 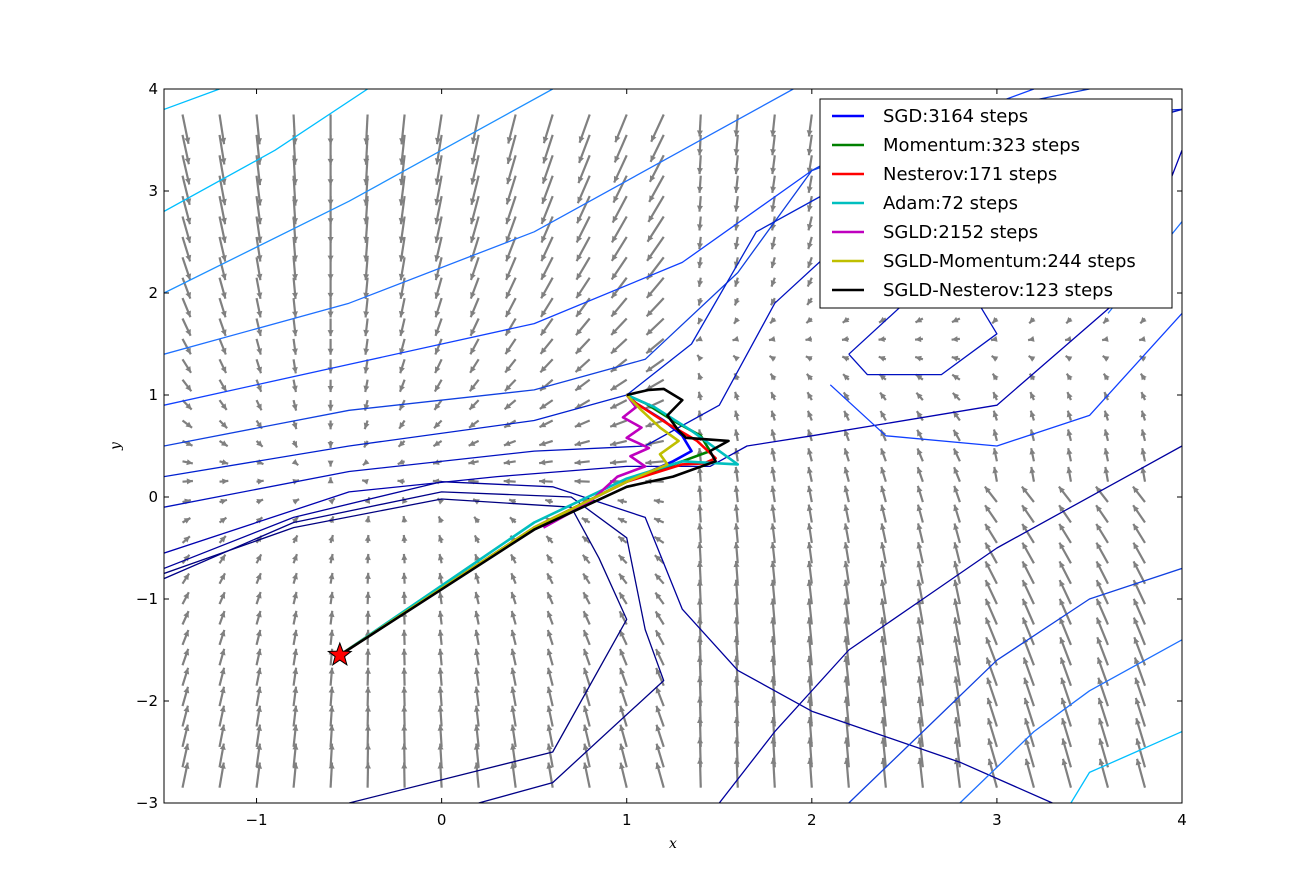 I want to click on x-tick-label: 3, so click(x=997, y=820).